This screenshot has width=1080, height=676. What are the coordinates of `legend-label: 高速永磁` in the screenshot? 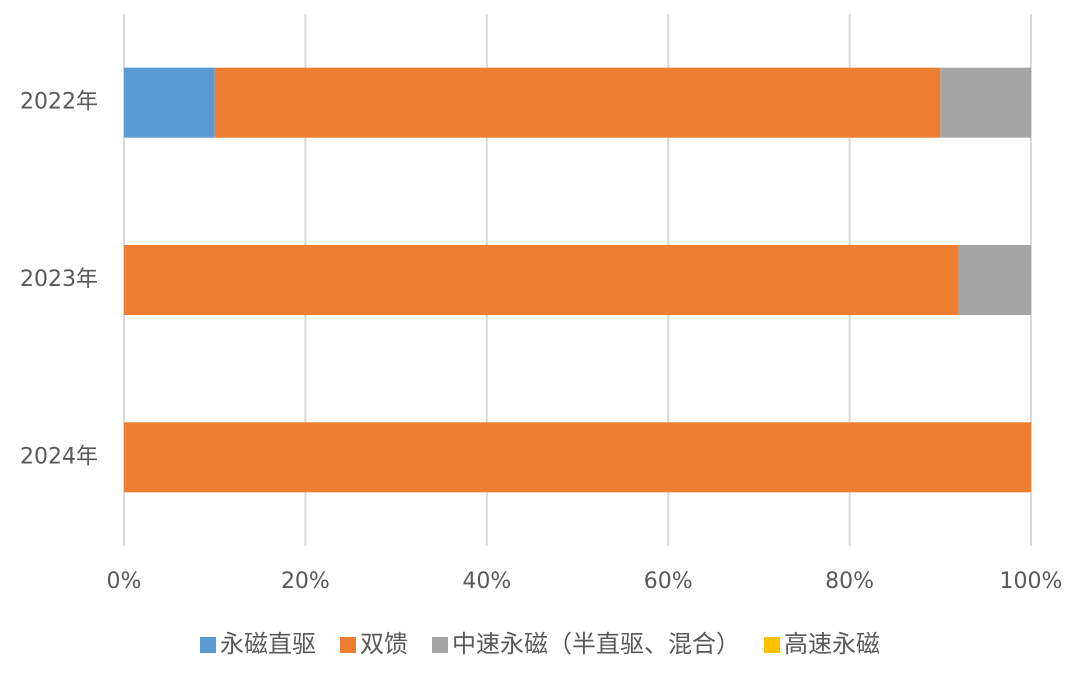 It's located at (832, 644).